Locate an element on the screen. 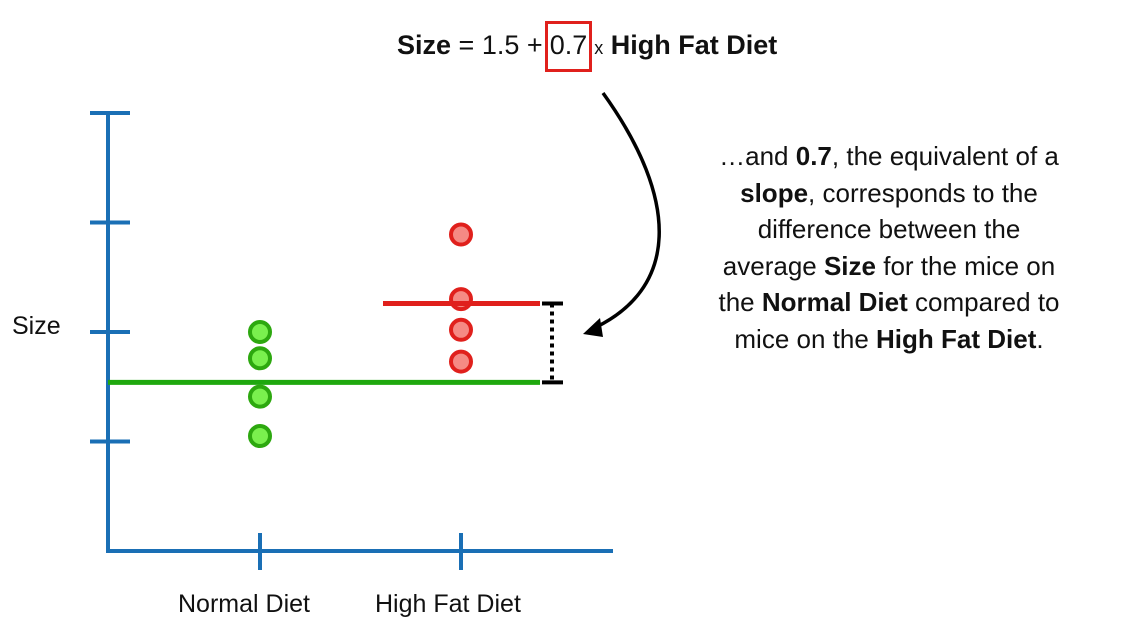  note-text: the is located at coordinates (740, 302).